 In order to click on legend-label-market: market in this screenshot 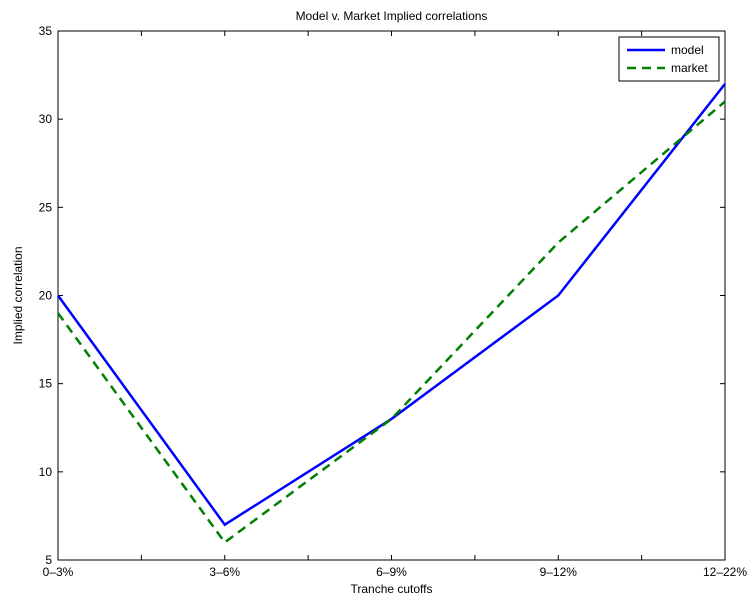, I will do `click(689, 68)`.